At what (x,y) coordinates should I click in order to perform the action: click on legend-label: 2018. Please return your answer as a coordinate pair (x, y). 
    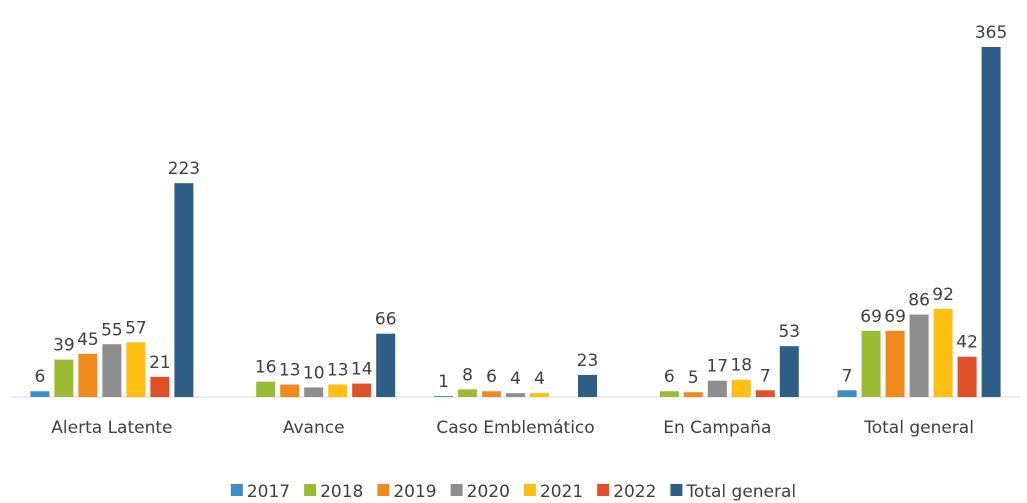
    Looking at the image, I should click on (341, 492).